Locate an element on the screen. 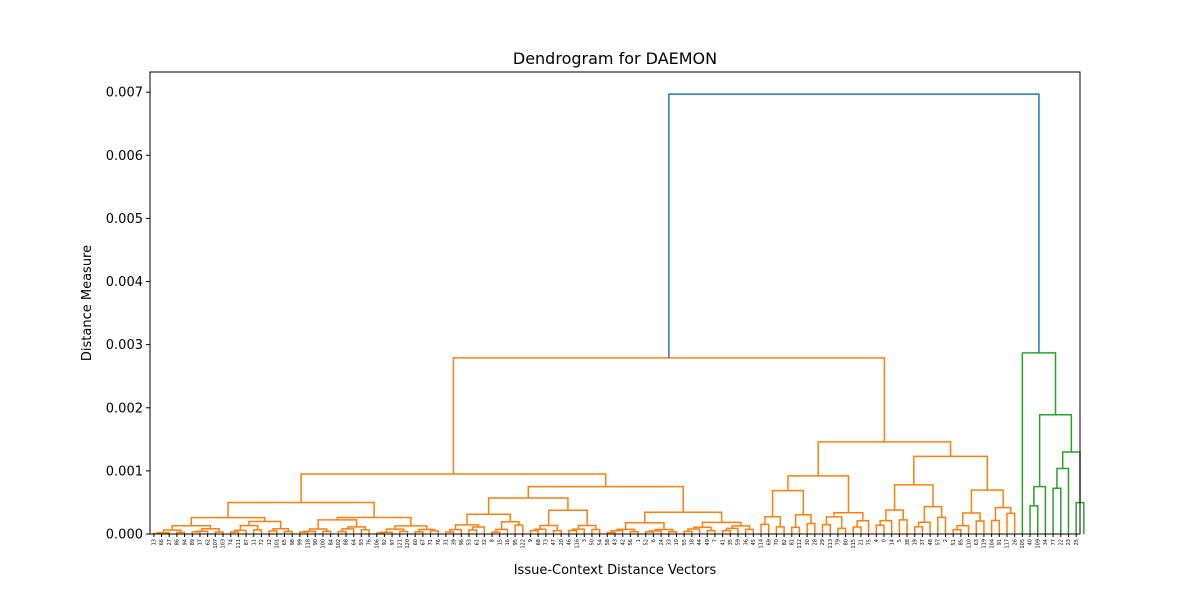  leaf-label-62: 56 is located at coordinates (631, 542).